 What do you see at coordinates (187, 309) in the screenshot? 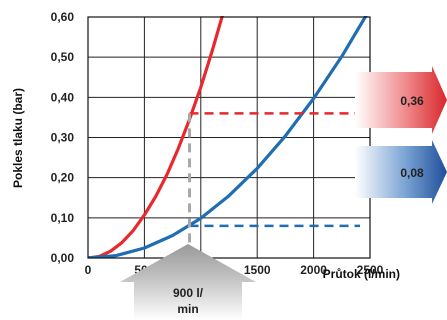
I see `flow-label-line2: min` at bounding box center [187, 309].